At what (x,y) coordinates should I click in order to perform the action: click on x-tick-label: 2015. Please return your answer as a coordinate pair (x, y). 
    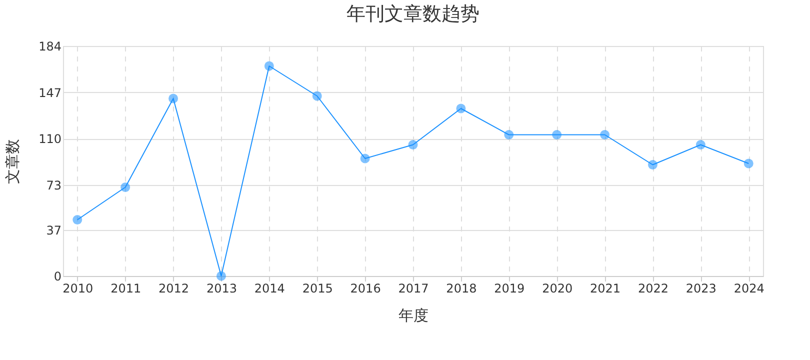
    Looking at the image, I should click on (317, 289).